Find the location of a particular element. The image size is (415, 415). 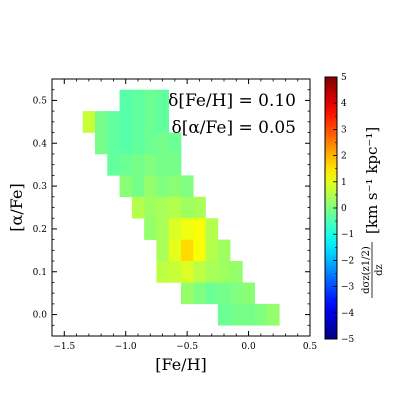

colorbar-tick-label: 2 is located at coordinates (344, 157).